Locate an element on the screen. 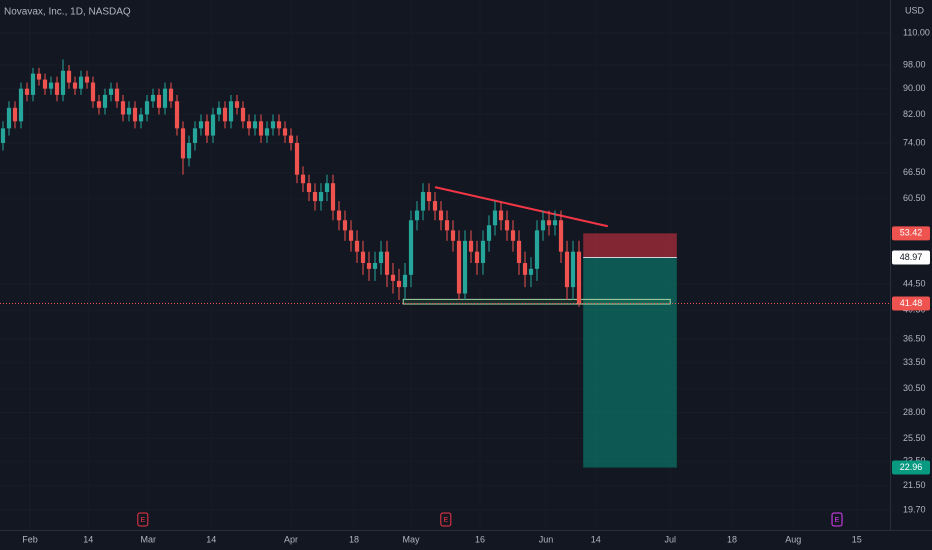  x-tick-label: 16 is located at coordinates (480, 539).